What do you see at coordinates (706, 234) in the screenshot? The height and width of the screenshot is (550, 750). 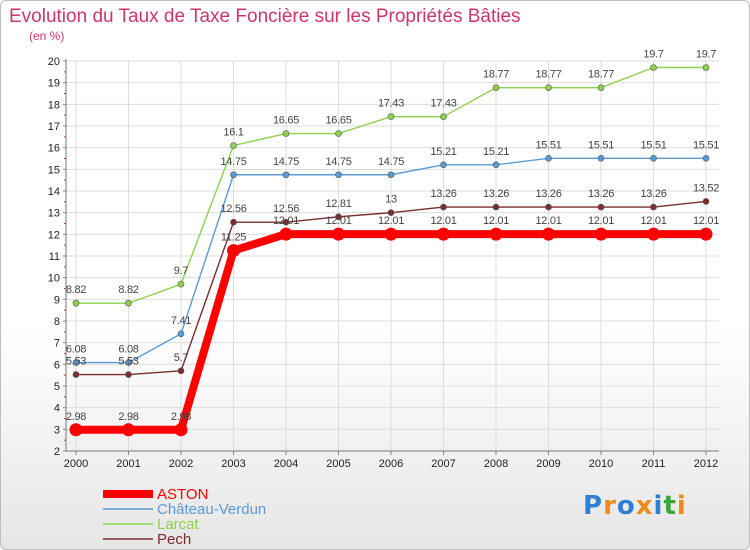 I see `data-point-aston-2012` at bounding box center [706, 234].